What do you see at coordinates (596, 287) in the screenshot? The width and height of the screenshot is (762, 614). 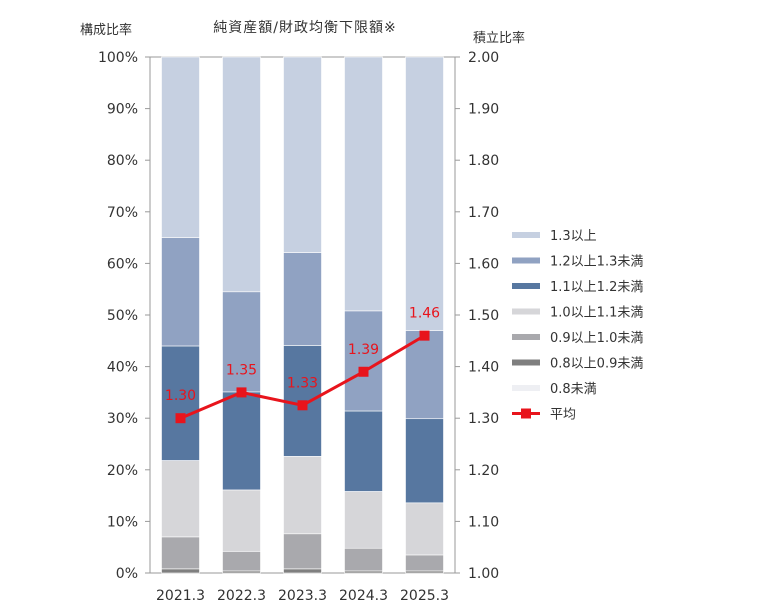 I see `legend-label: 1.1以上1.2未満` at bounding box center [596, 287].